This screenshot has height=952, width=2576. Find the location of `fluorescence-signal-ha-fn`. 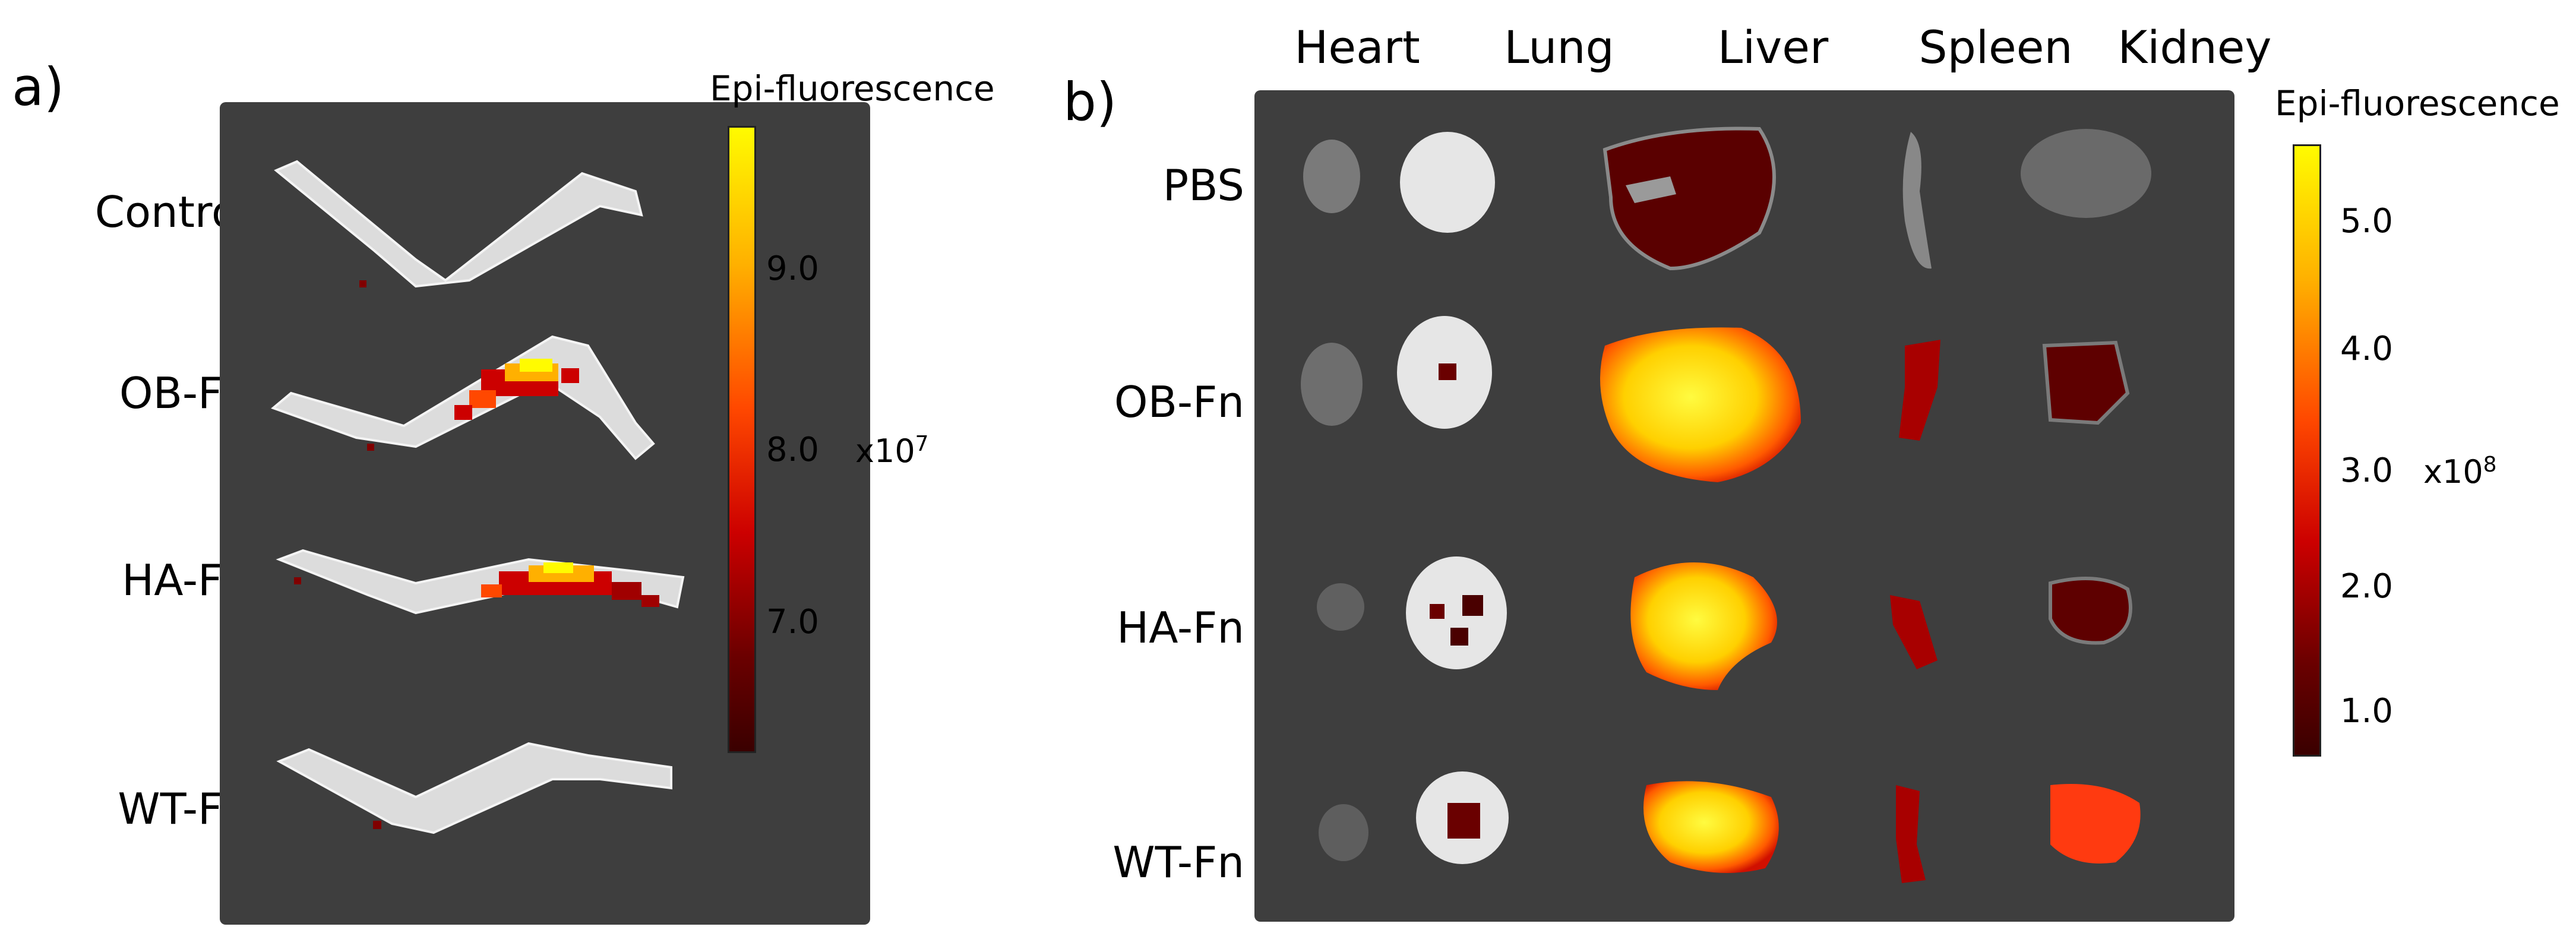

fluorescence-signal-ha-fn is located at coordinates (570, 584).